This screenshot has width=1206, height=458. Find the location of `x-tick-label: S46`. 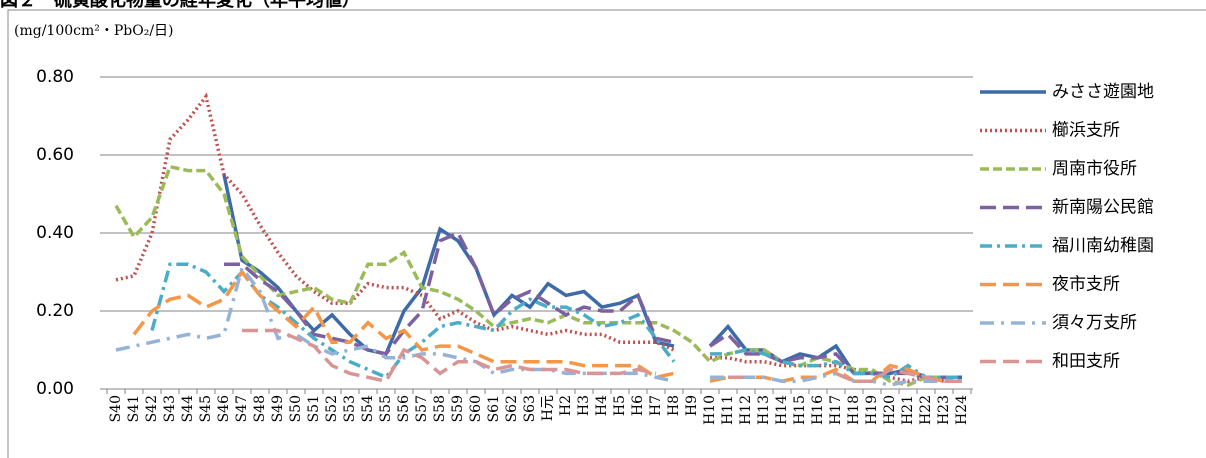

x-tick-label: S46 is located at coordinates (224, 408).